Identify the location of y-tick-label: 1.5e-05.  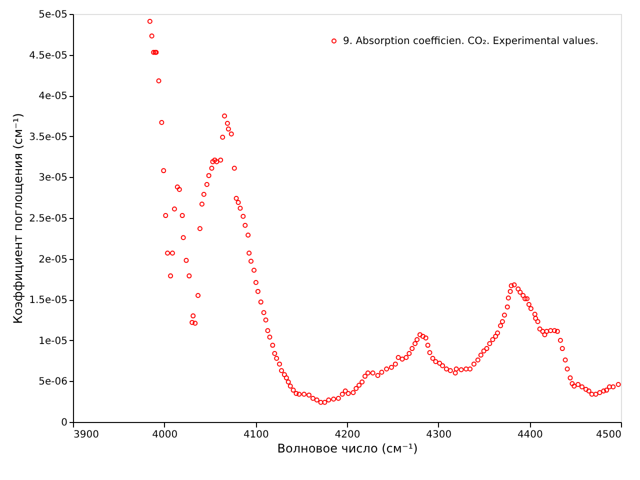
(48, 300).